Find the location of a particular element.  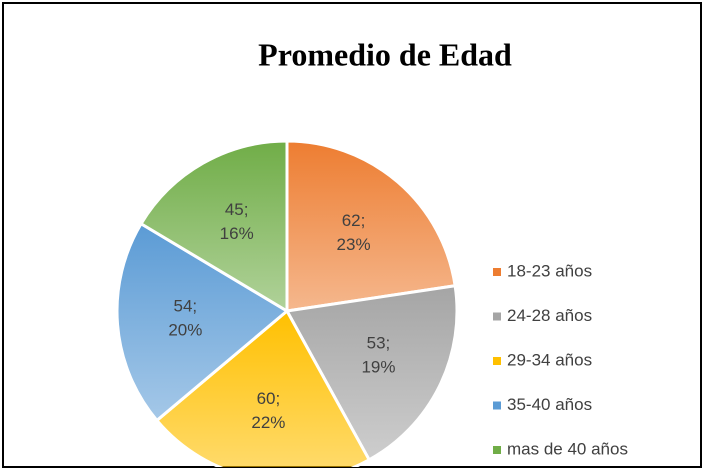

data-label: 60; is located at coordinates (269, 398).